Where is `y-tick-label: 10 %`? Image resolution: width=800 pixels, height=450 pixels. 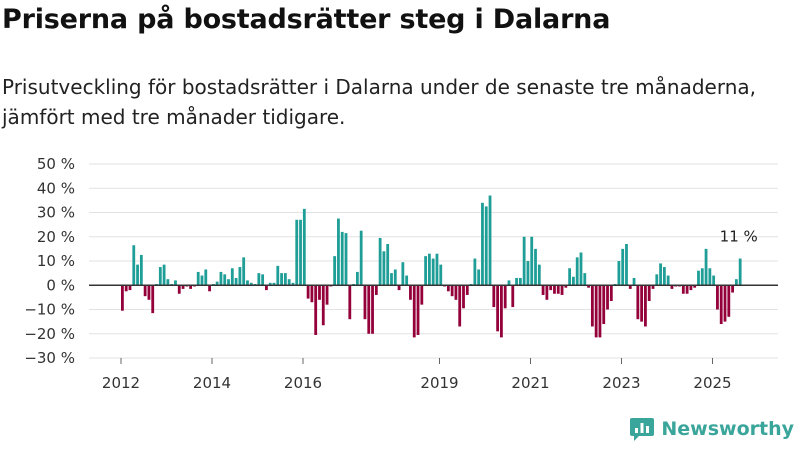 y-tick-label: 10 % is located at coordinates (56, 261).